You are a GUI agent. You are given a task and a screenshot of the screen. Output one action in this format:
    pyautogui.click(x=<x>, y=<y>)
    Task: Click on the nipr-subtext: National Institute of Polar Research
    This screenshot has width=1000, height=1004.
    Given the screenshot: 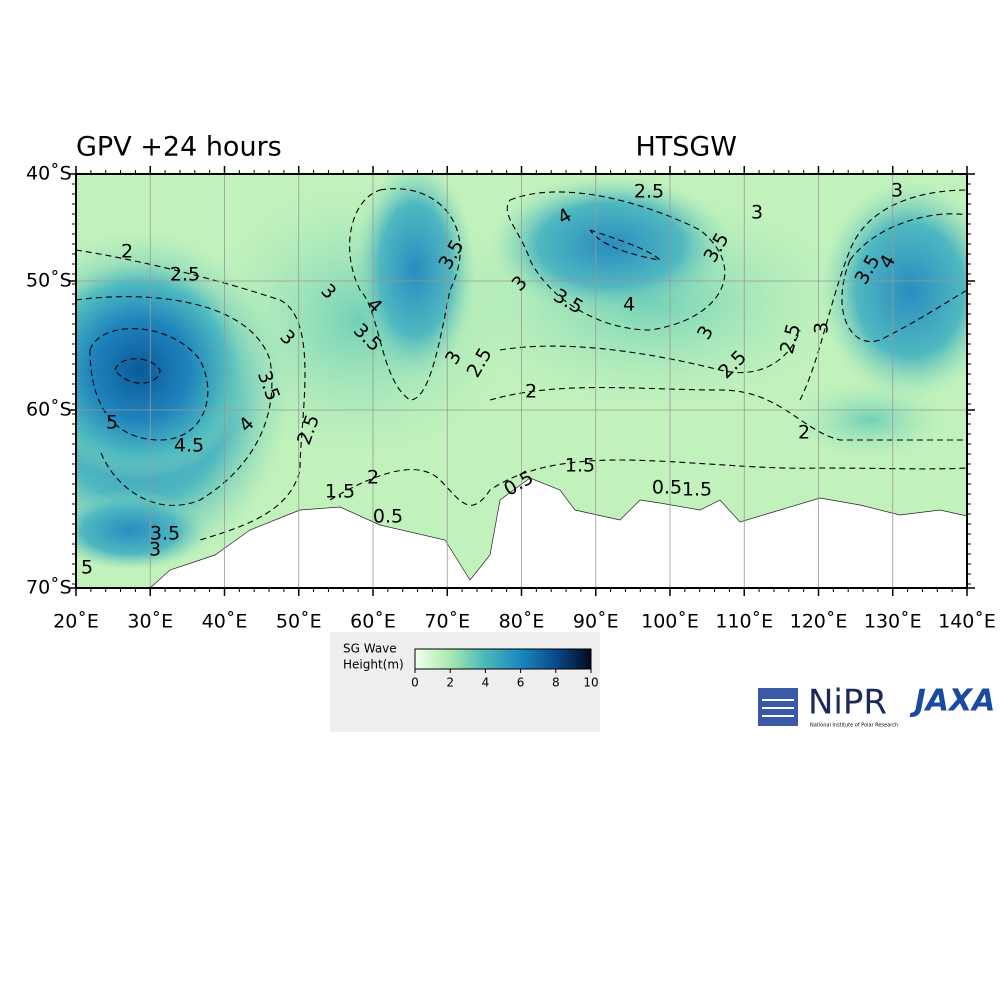 What is the action you would take?
    pyautogui.click(x=854, y=726)
    